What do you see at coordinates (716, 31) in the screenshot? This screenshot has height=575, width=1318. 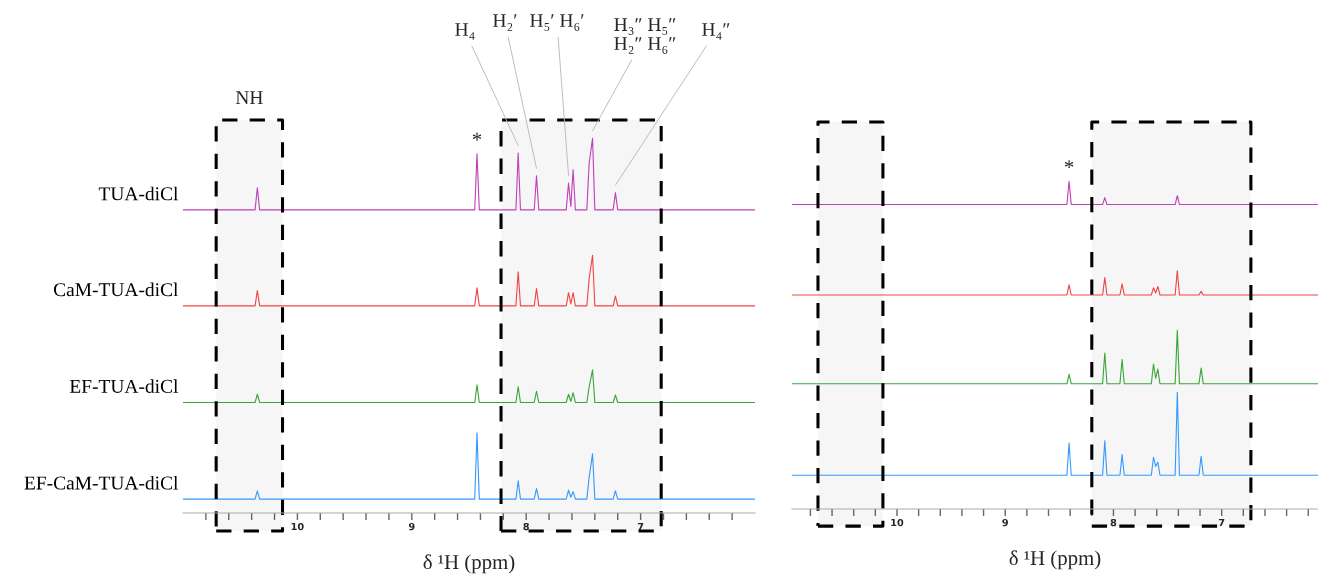 I see `annotation: H₄″` at bounding box center [716, 31].